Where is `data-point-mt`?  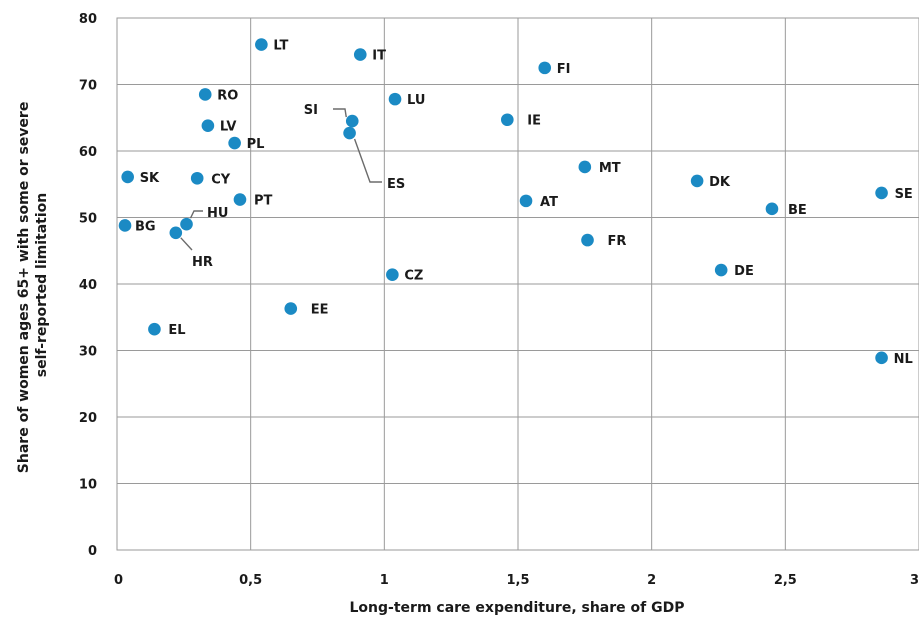 data-point-mt is located at coordinates (585, 167).